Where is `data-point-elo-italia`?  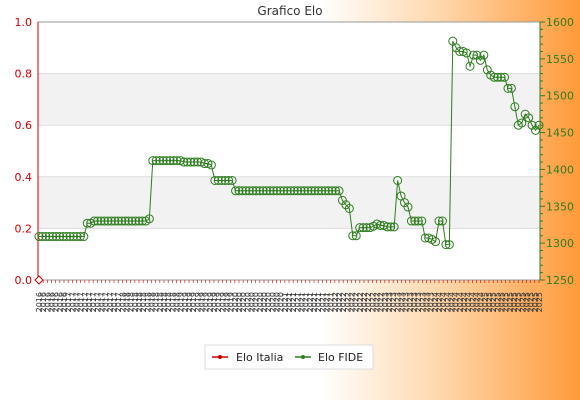
data-point-elo-italia is located at coordinates (39, 280).